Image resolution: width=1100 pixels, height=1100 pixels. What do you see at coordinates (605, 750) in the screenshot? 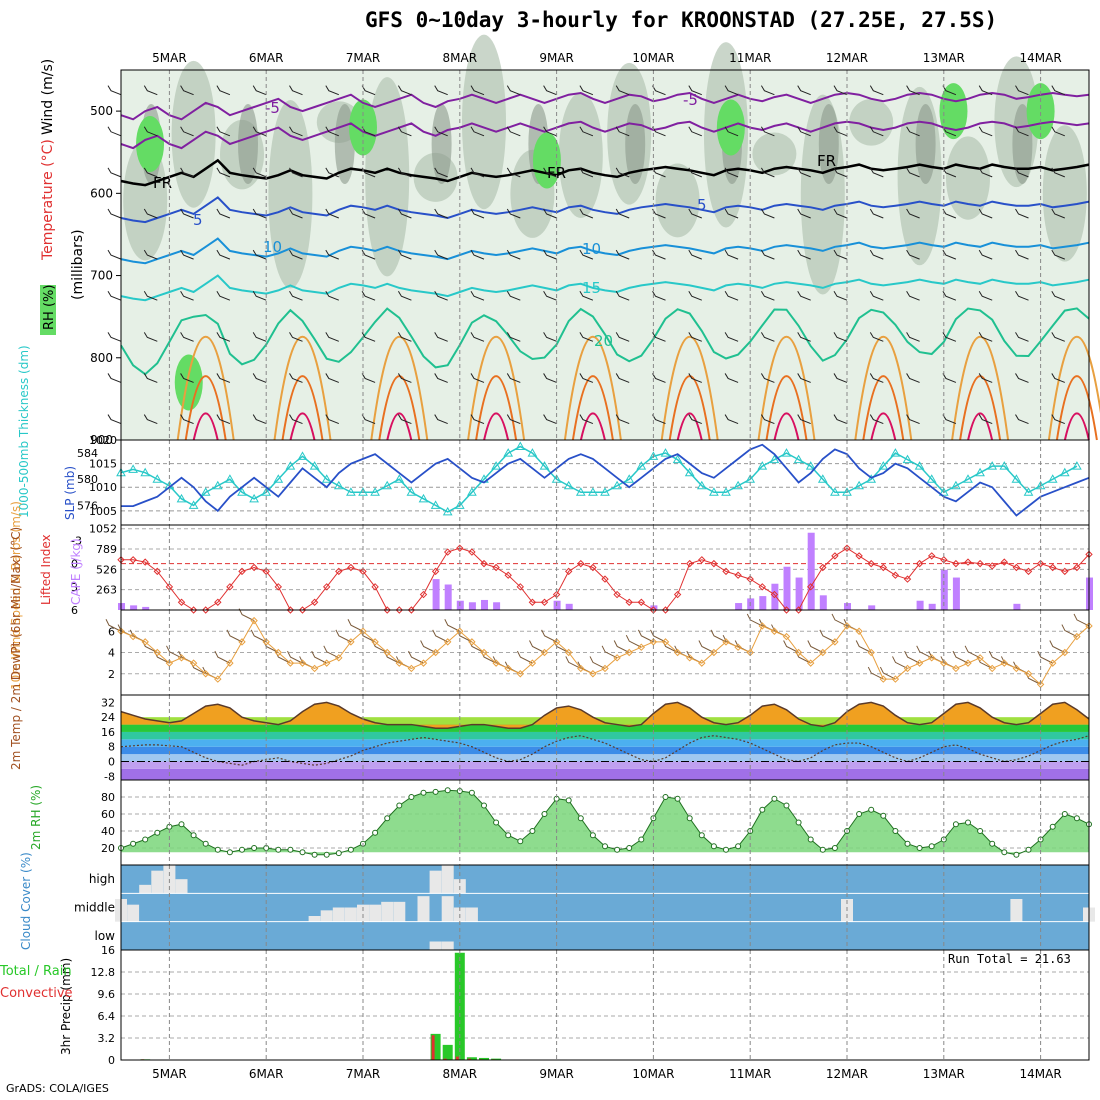
I see `dewpoint-line` at bounding box center [605, 750].